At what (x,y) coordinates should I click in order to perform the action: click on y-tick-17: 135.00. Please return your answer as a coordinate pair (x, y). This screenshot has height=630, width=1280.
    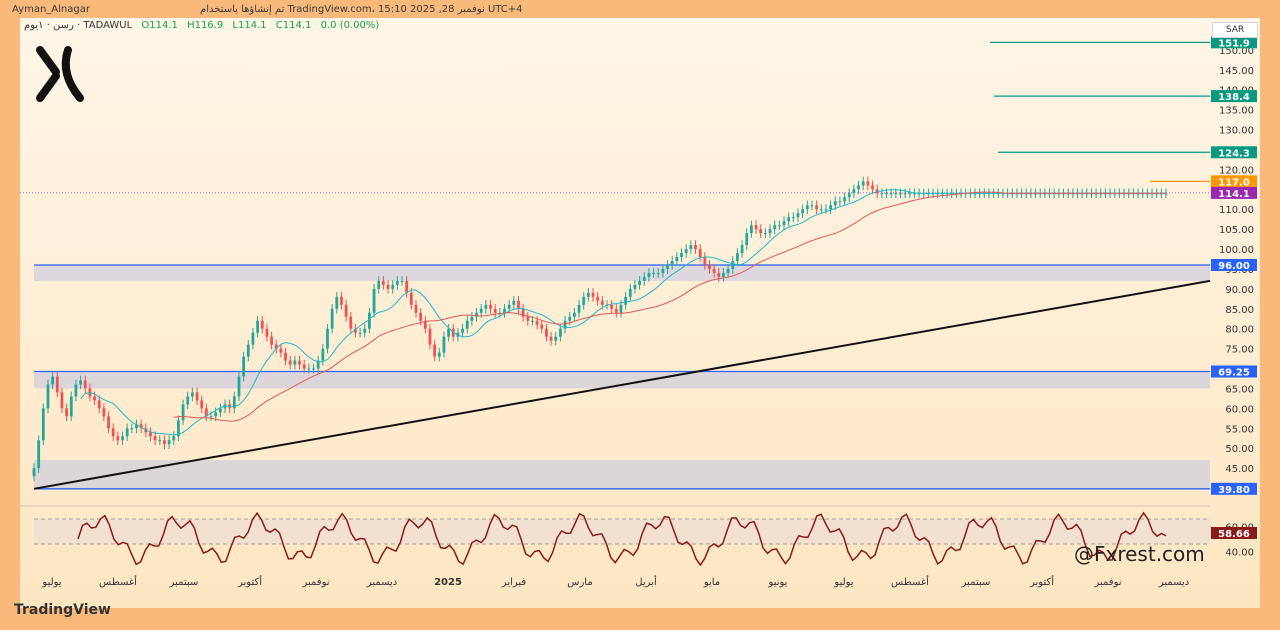
    Looking at the image, I should click on (1236, 111).